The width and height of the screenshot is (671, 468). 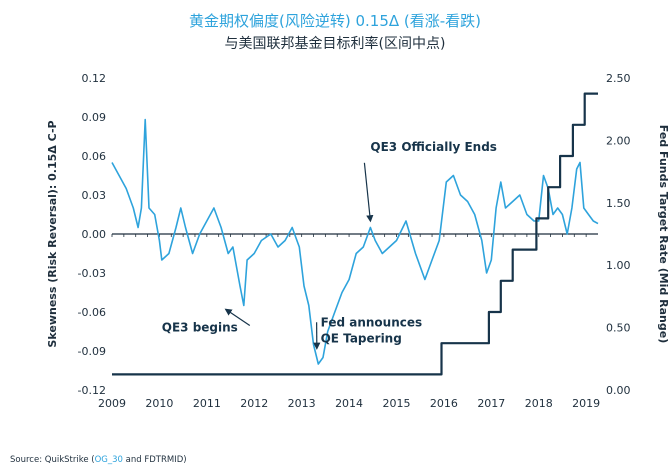 What do you see at coordinates (335, 43) in the screenshot?
I see `chart-subtitle: 与美国联邦基金目标利率(区间中点)` at bounding box center [335, 43].